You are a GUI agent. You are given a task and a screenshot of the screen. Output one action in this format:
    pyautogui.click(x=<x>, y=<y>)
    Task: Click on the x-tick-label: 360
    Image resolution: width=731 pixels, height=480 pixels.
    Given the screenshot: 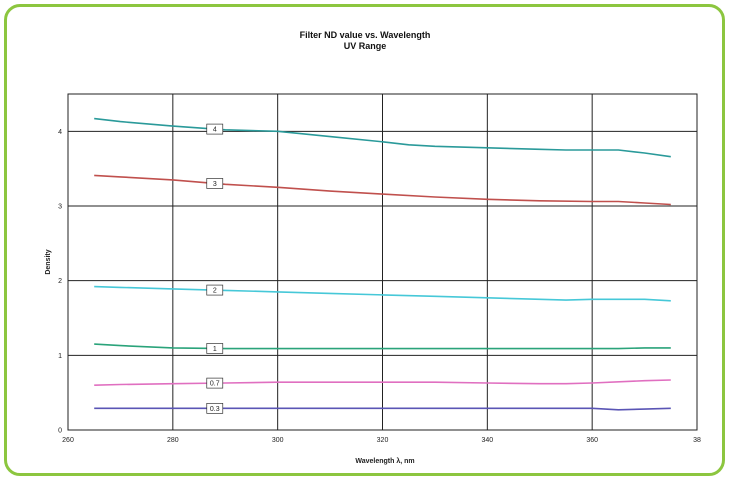 What is the action you would take?
    pyautogui.click(x=592, y=440)
    